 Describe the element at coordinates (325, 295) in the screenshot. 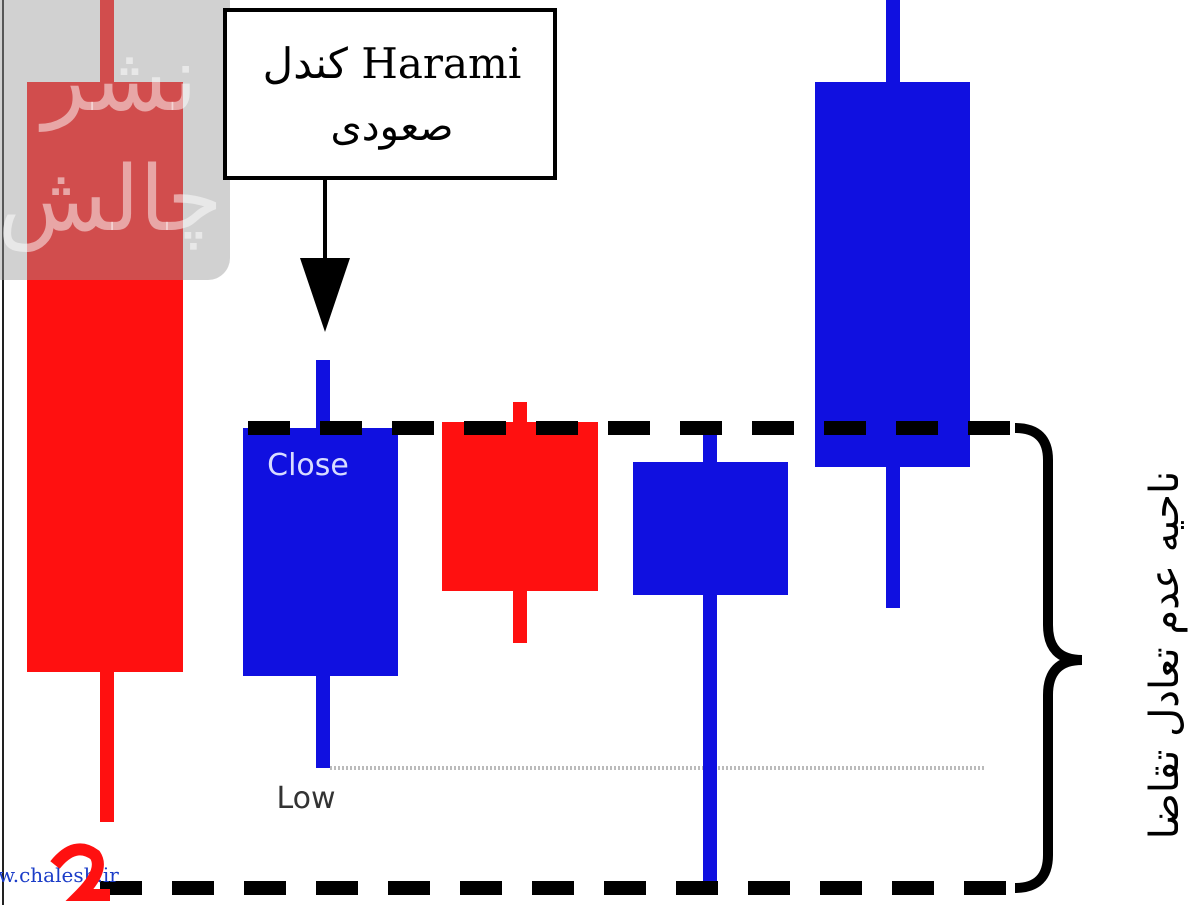

I see `arrow-head` at that location.